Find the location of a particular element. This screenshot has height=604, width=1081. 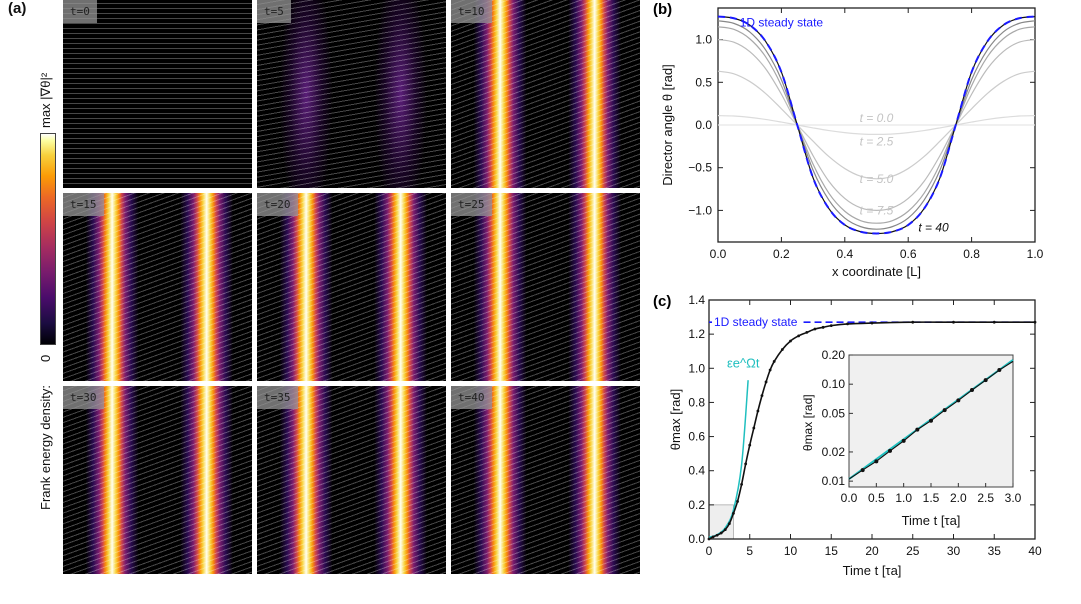

inset-x-tick-label: 3.0 is located at coordinates (1013, 498).